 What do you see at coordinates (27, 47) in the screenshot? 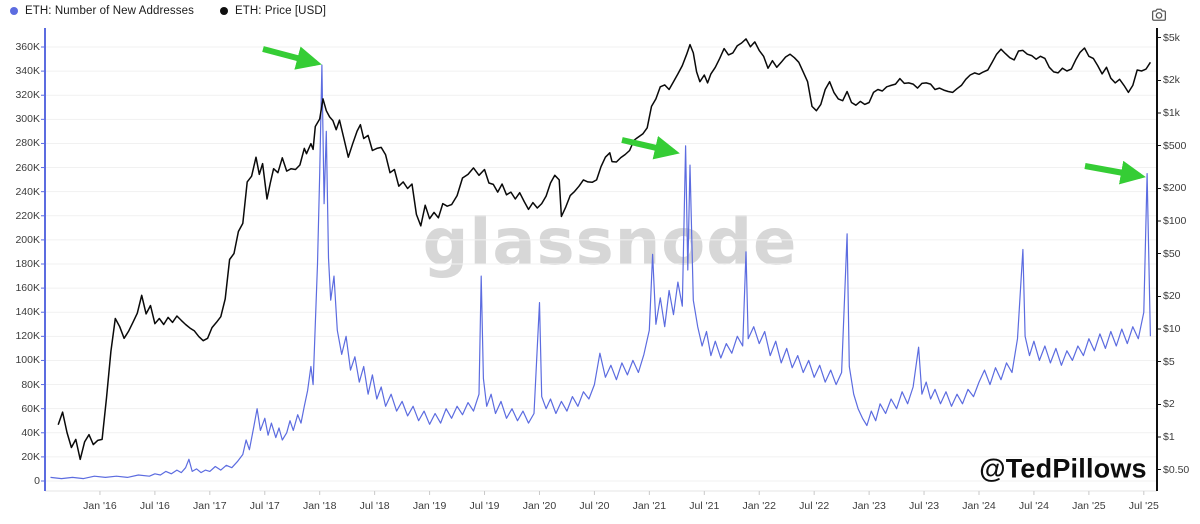
I see `y-axis-label-left: 360K` at bounding box center [27, 47].